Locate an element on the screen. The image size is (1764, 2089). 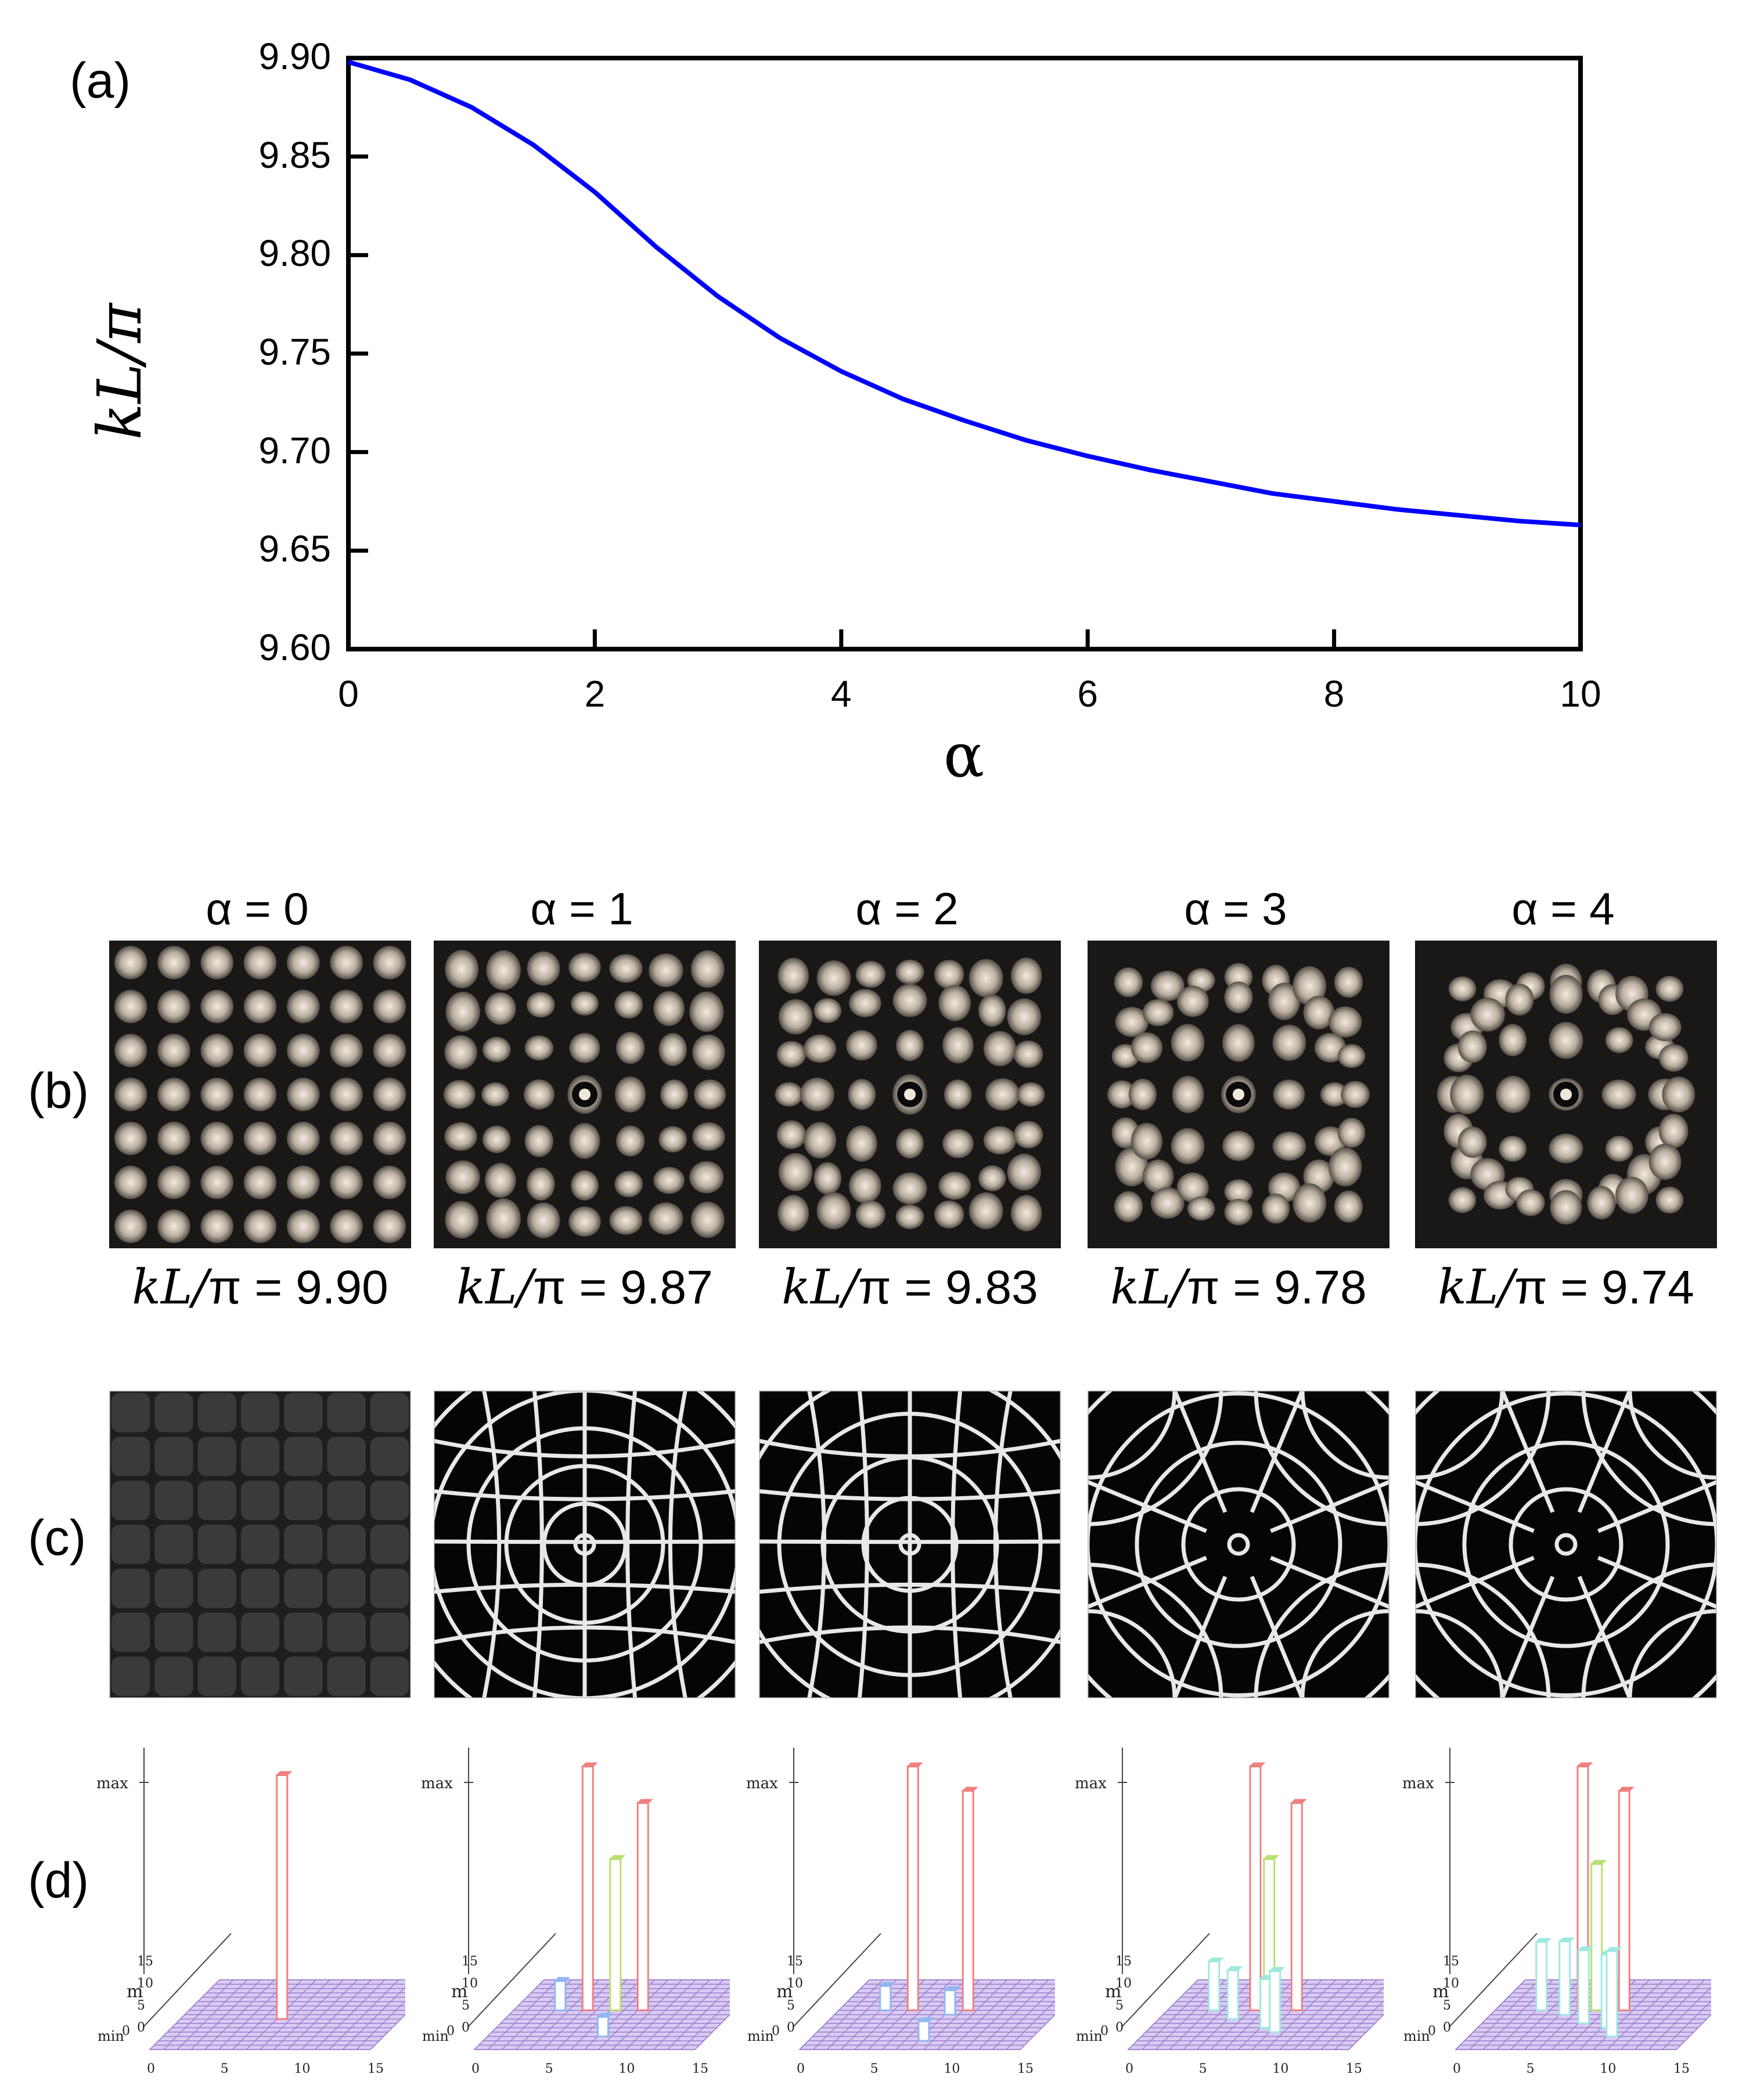
mode-pattern-b is located at coordinates (260, 1095).